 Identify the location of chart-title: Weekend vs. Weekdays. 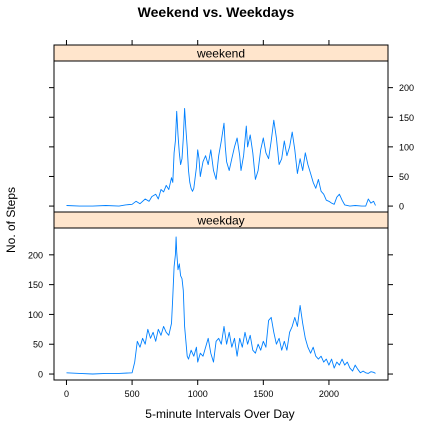
(216, 12).